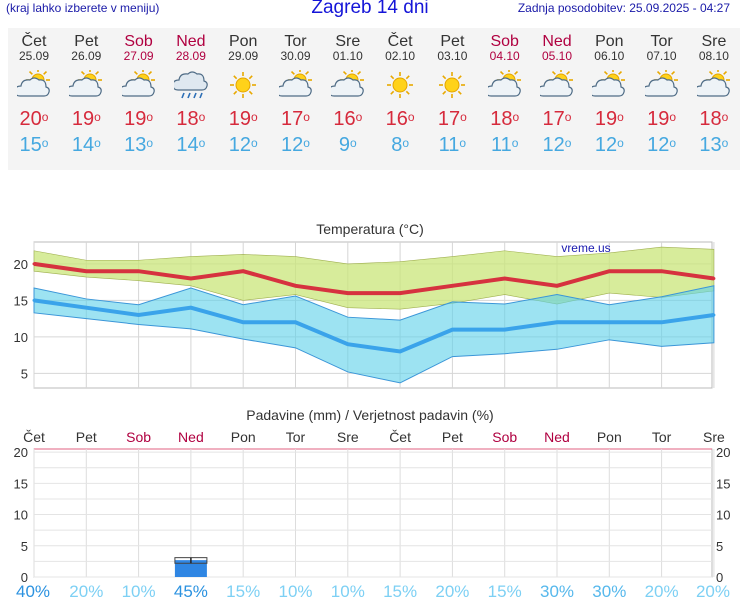 The image size is (740, 600). I want to click on location-hint: (kraj lahko izberete v meniju), so click(83, 8).